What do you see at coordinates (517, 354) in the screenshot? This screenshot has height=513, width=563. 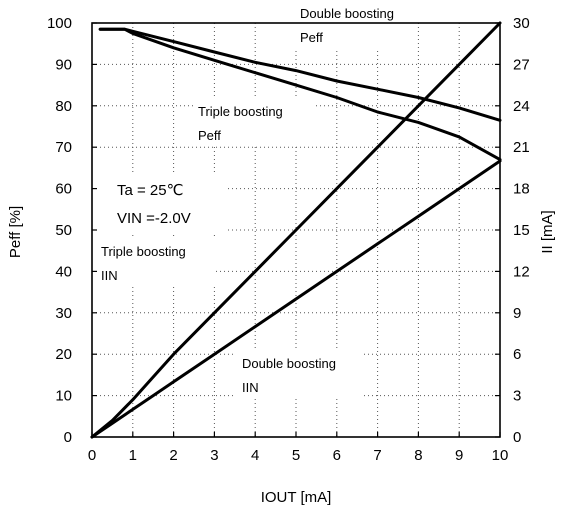 I see `y-right-tick-label: 6` at bounding box center [517, 354].